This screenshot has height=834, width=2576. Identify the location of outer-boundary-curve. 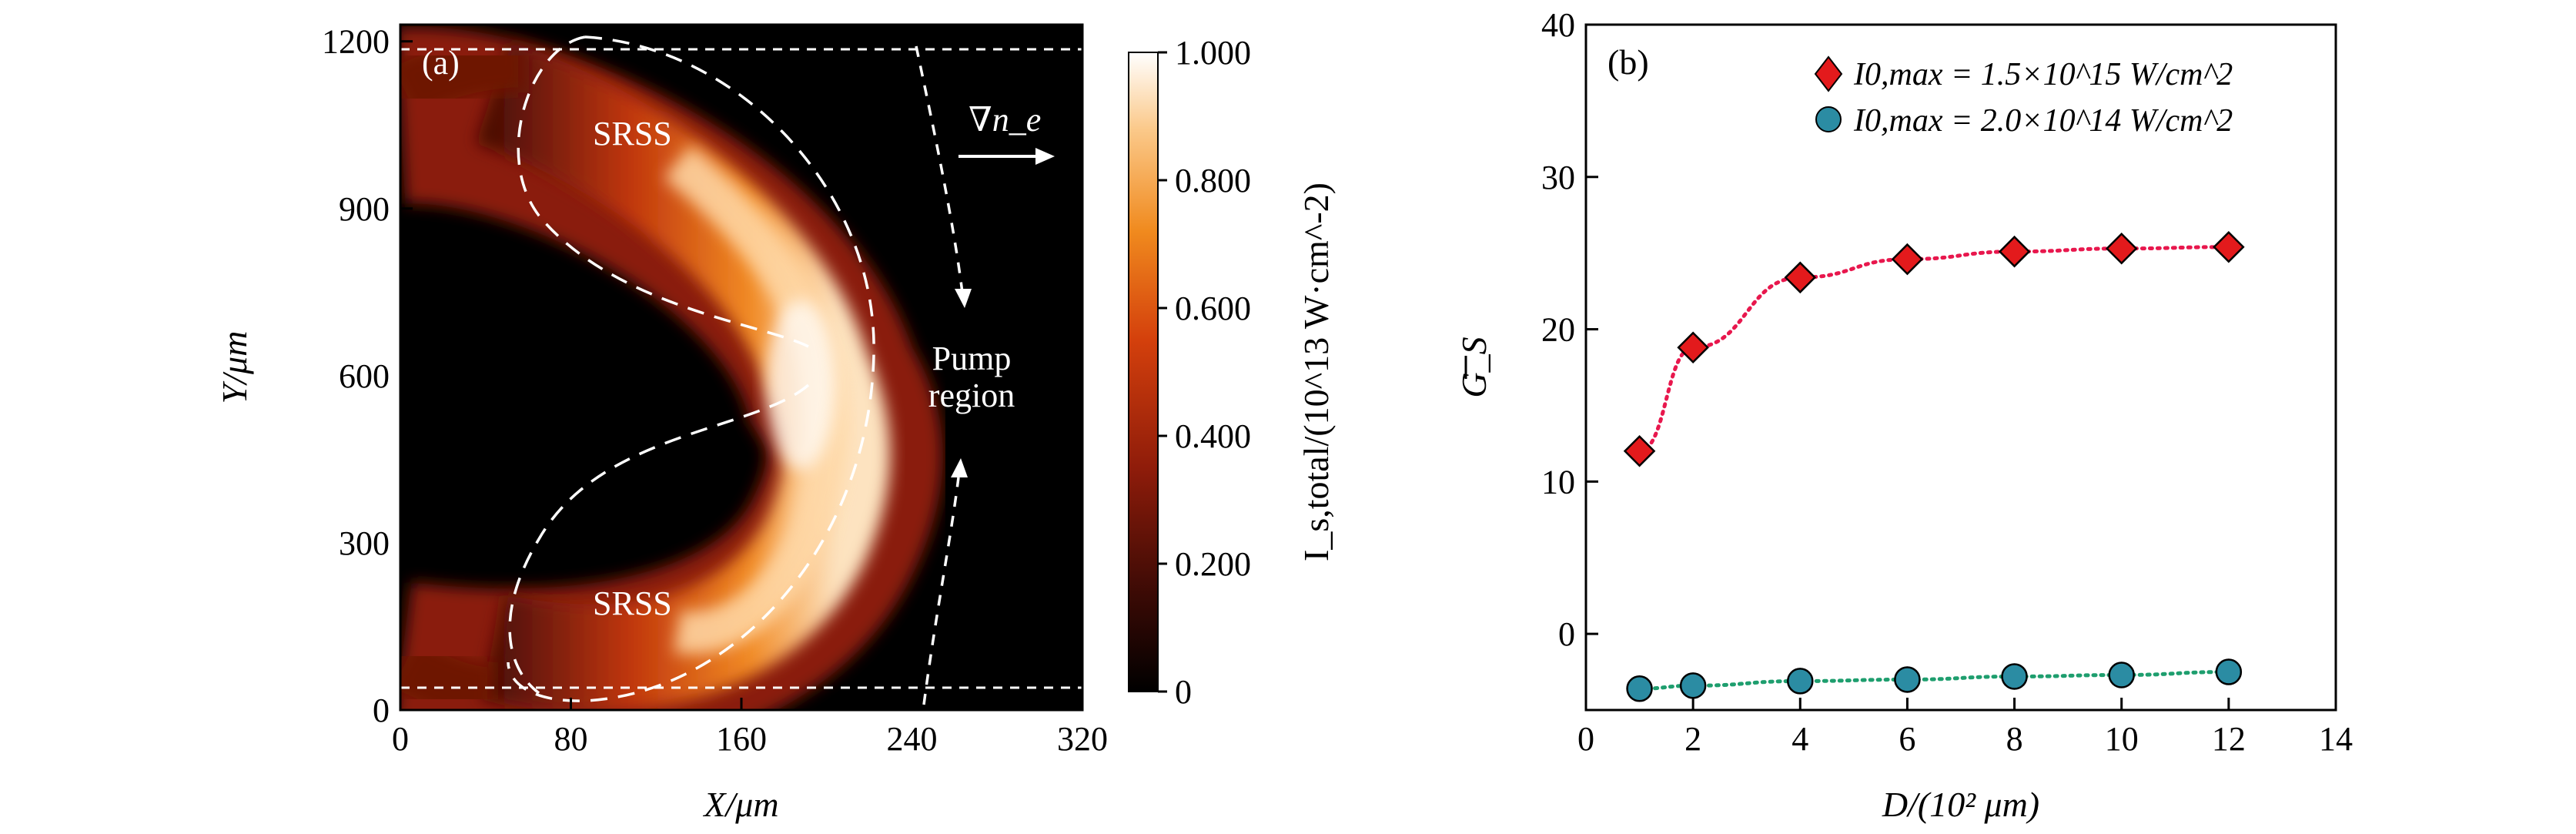
(691, 368).